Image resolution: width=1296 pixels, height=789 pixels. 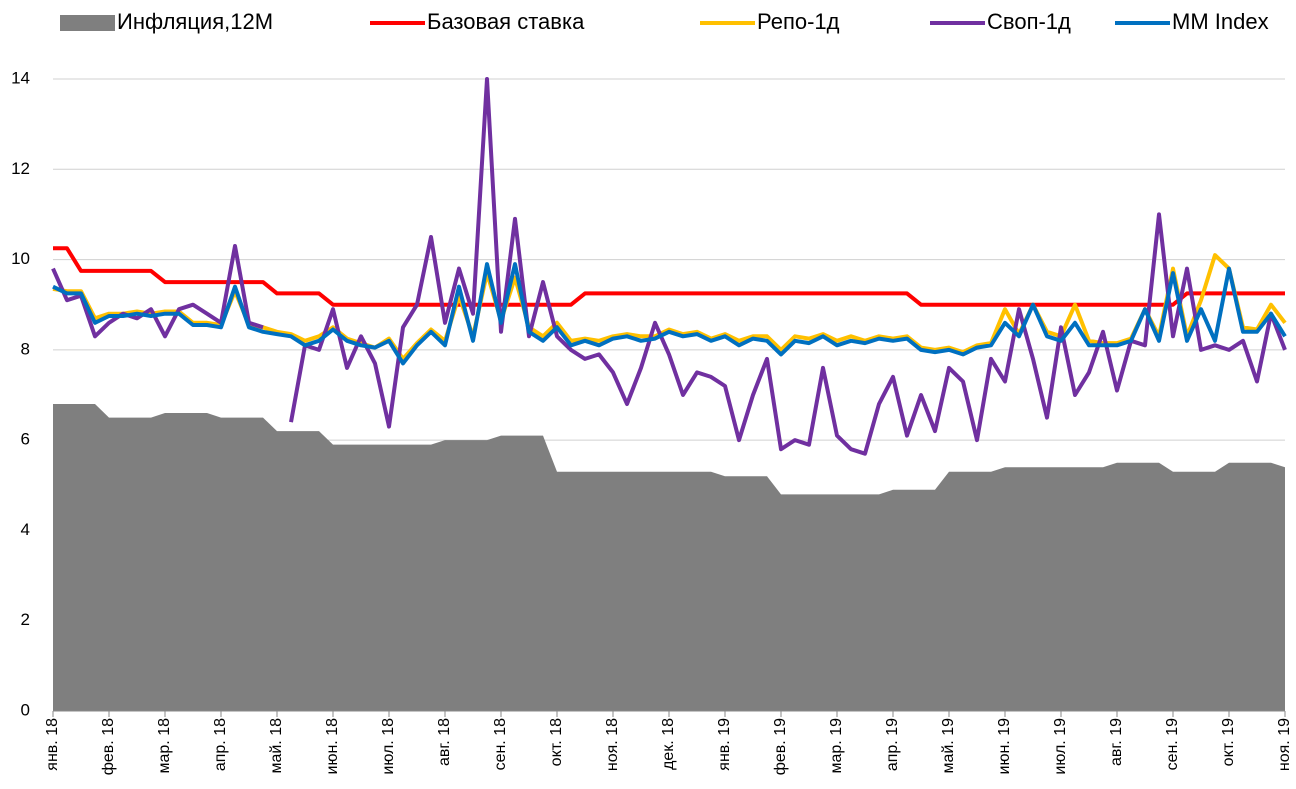 I want to click on x-tick-label: июн. 18, so click(x=332, y=746).